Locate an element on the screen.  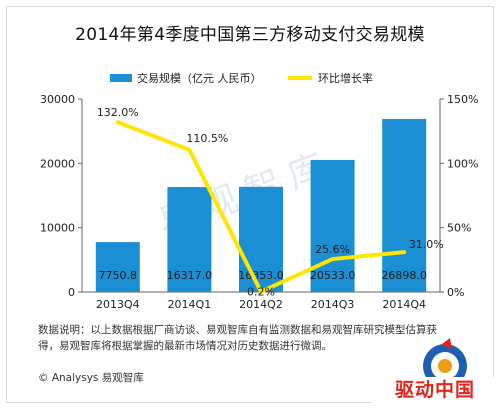
legend-label-volume: 交易规模（亿元 人民币） is located at coordinates (199, 78).